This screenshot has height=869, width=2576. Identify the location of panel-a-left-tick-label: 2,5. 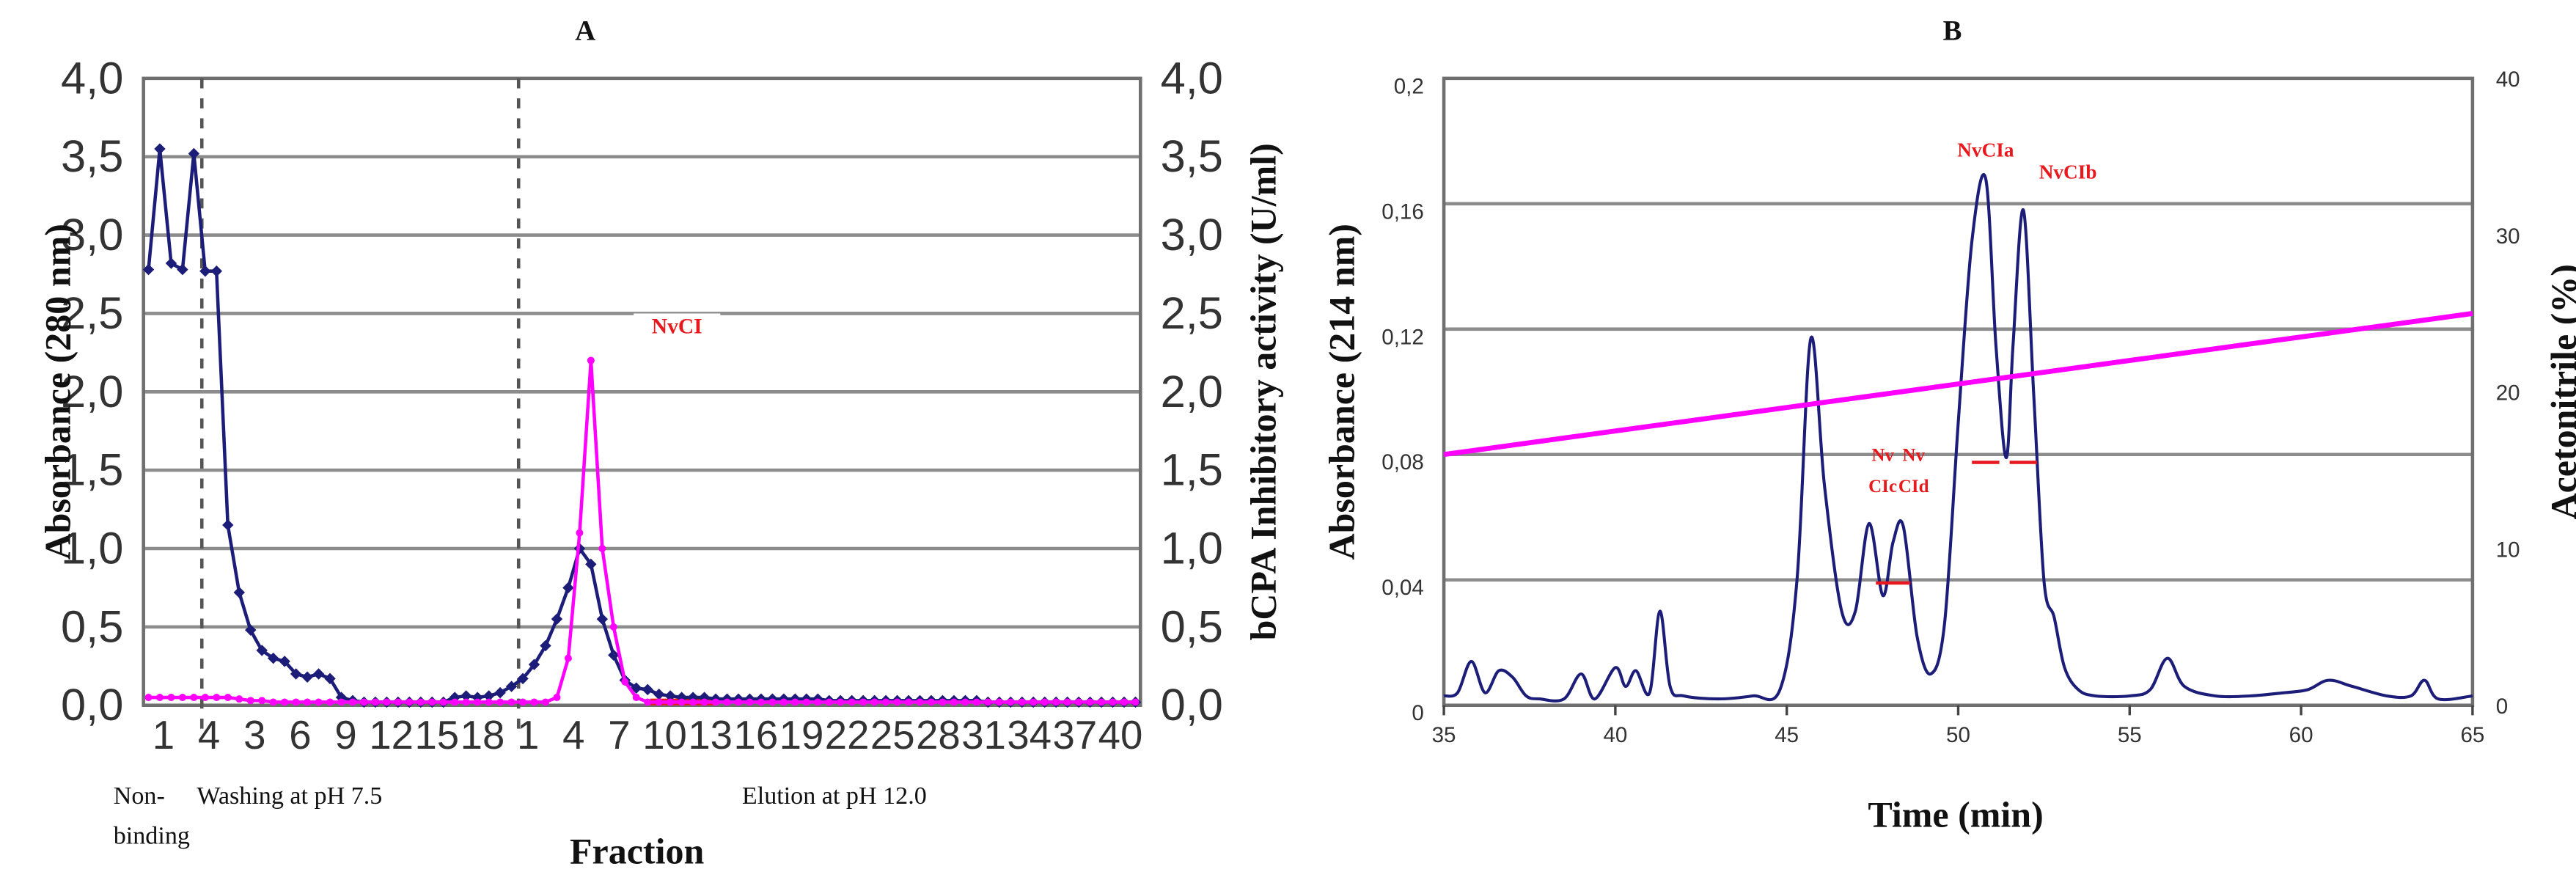
(92, 313).